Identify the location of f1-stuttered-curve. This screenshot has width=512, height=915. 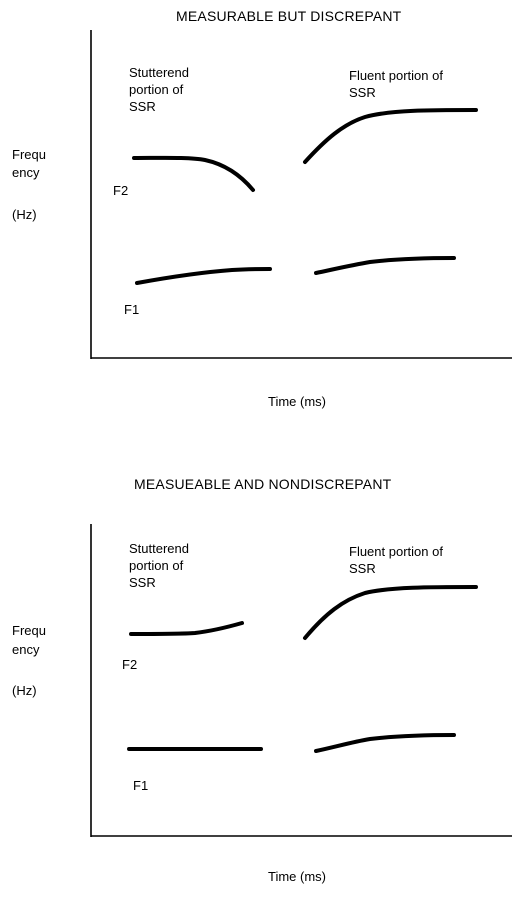
(203, 276).